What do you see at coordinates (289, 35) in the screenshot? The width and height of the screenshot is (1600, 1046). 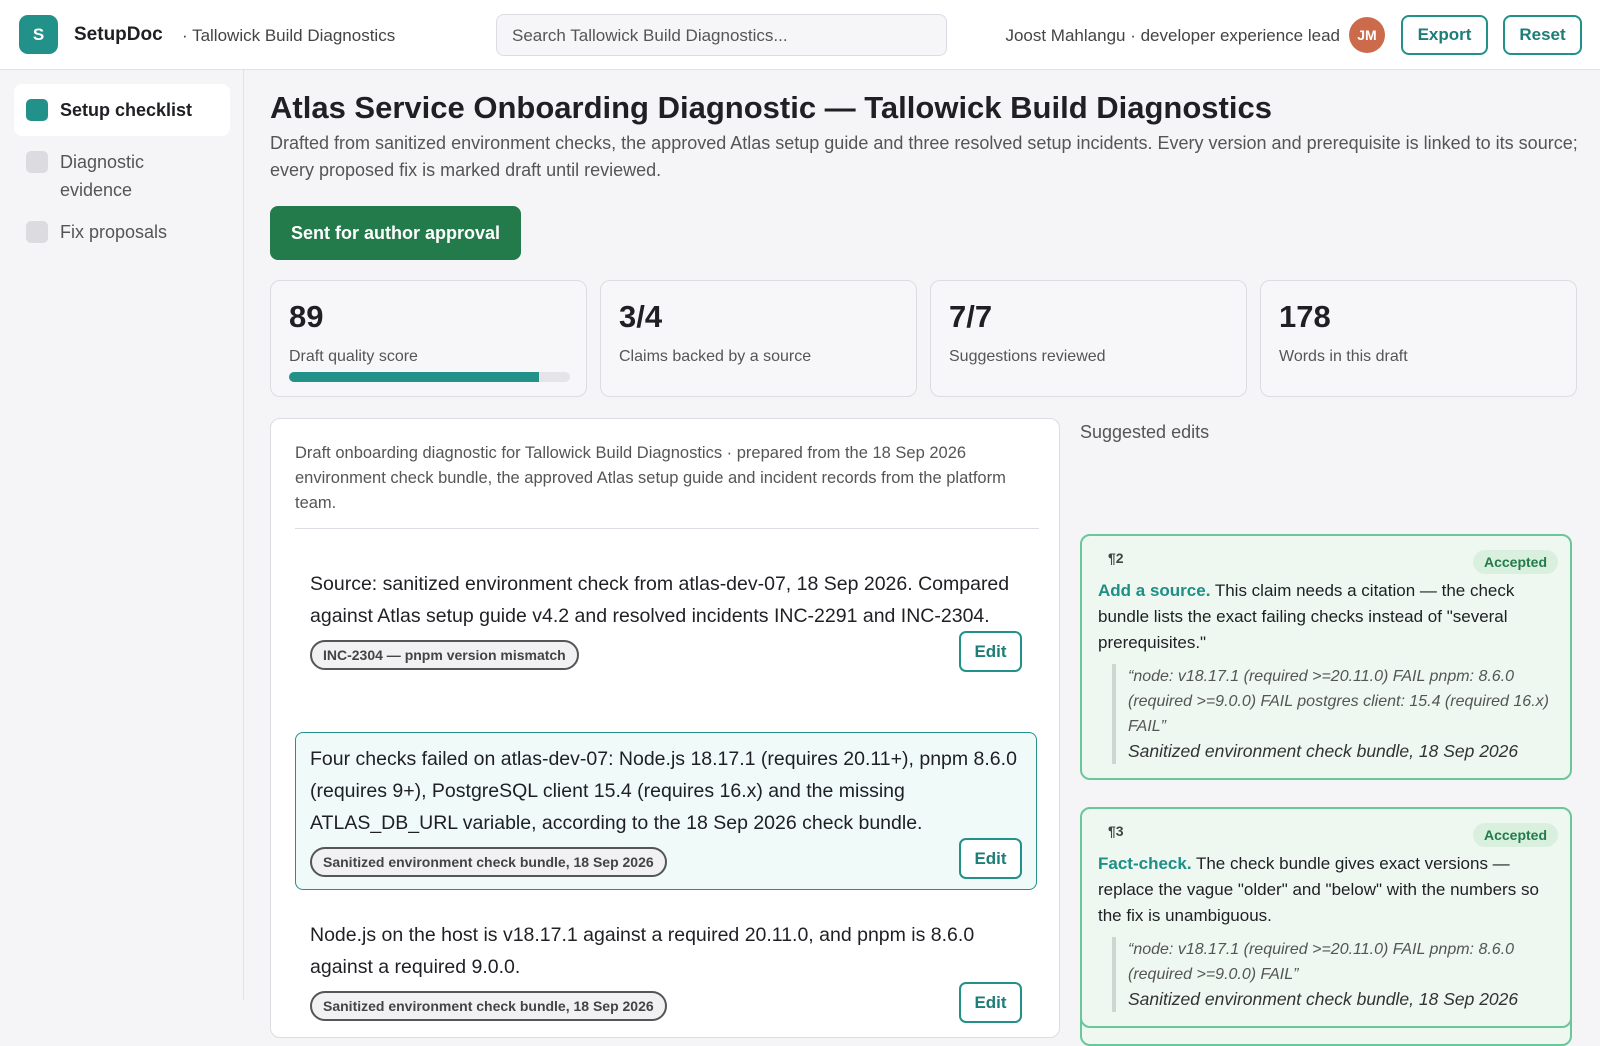 I see `workspace: · Tallowick Build Diagnostics` at bounding box center [289, 35].